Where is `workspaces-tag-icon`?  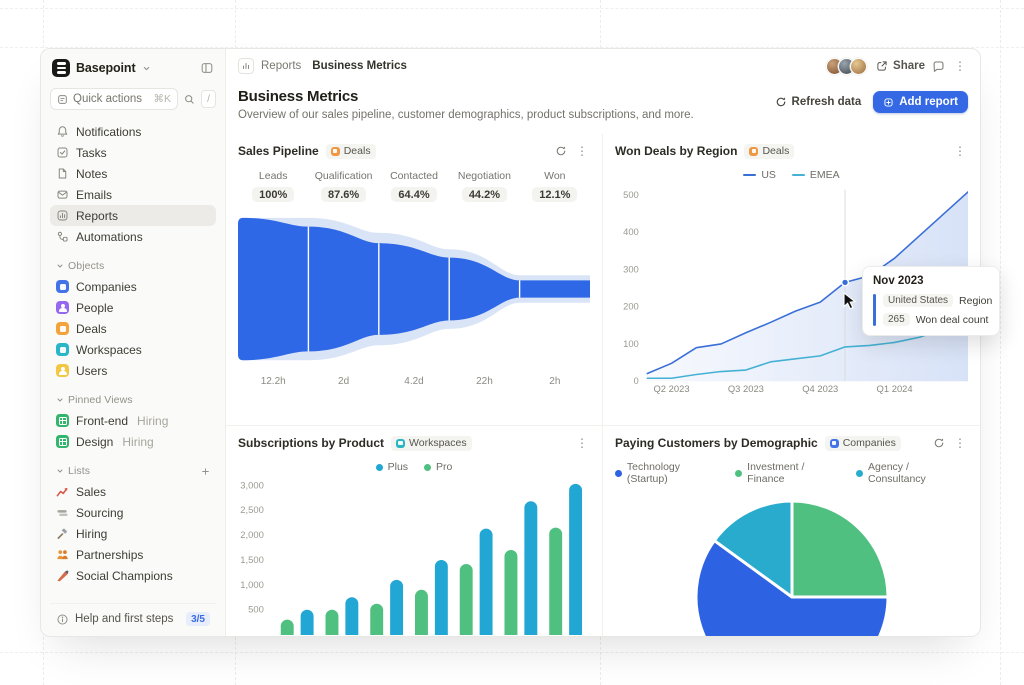 workspaces-tag-icon is located at coordinates (401, 443).